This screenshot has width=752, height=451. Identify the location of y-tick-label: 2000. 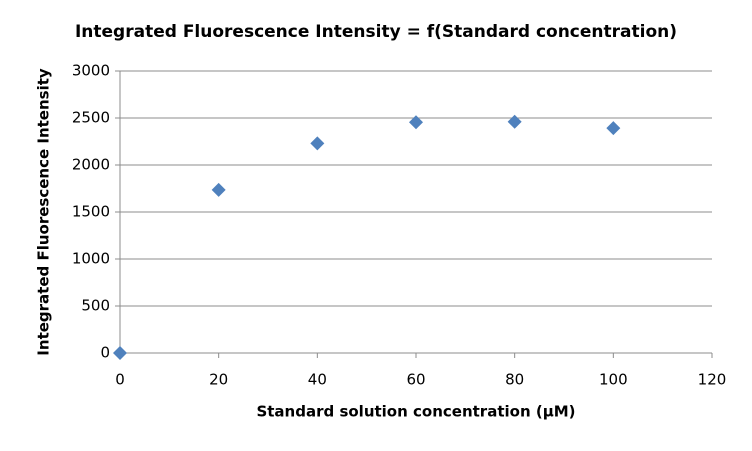
(91, 165).